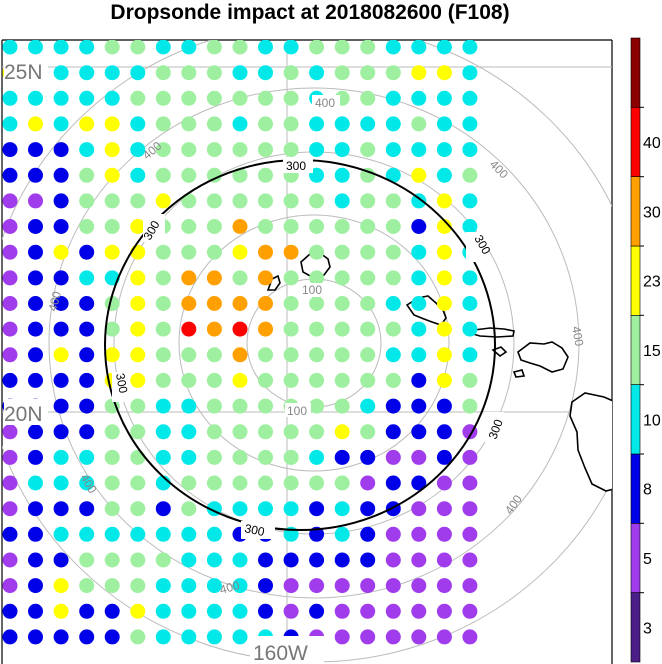 The height and width of the screenshot is (664, 662). Describe the element at coordinates (325, 103) in the screenshot. I see `ring-label-400-north: 400` at that location.